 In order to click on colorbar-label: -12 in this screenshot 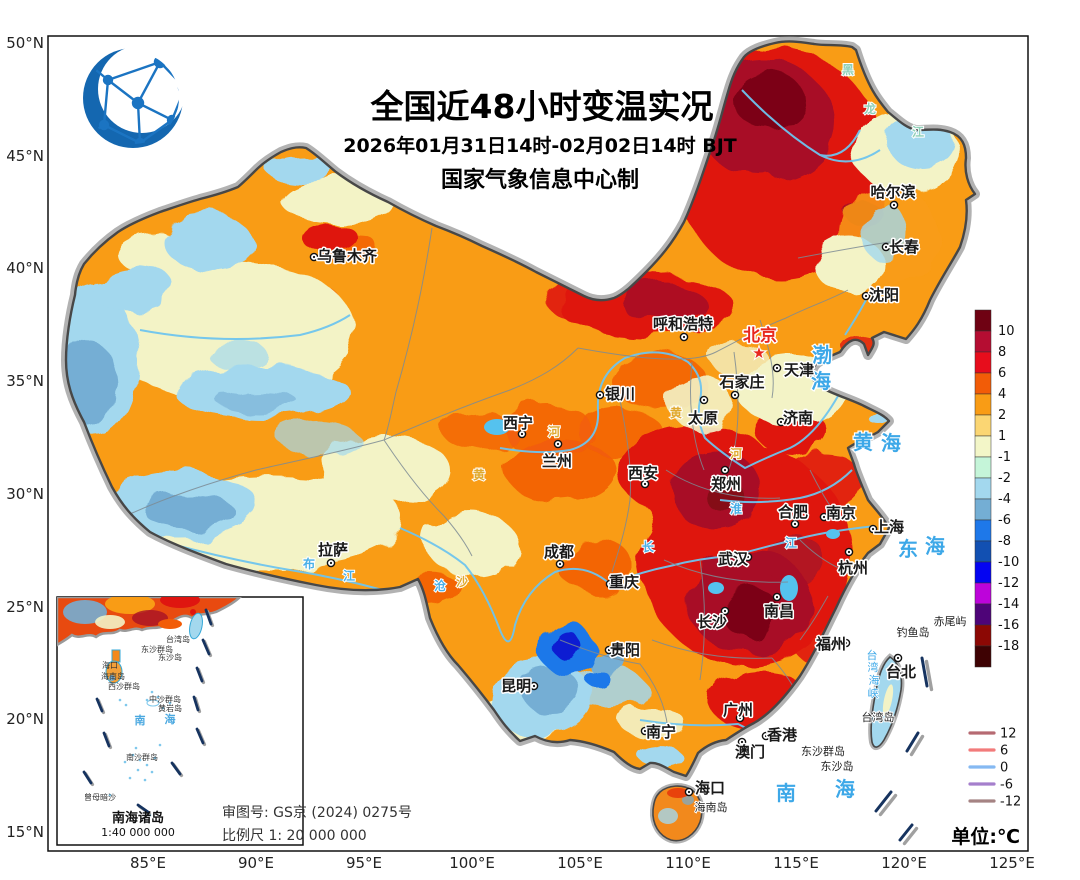, I will do `click(1008, 583)`.